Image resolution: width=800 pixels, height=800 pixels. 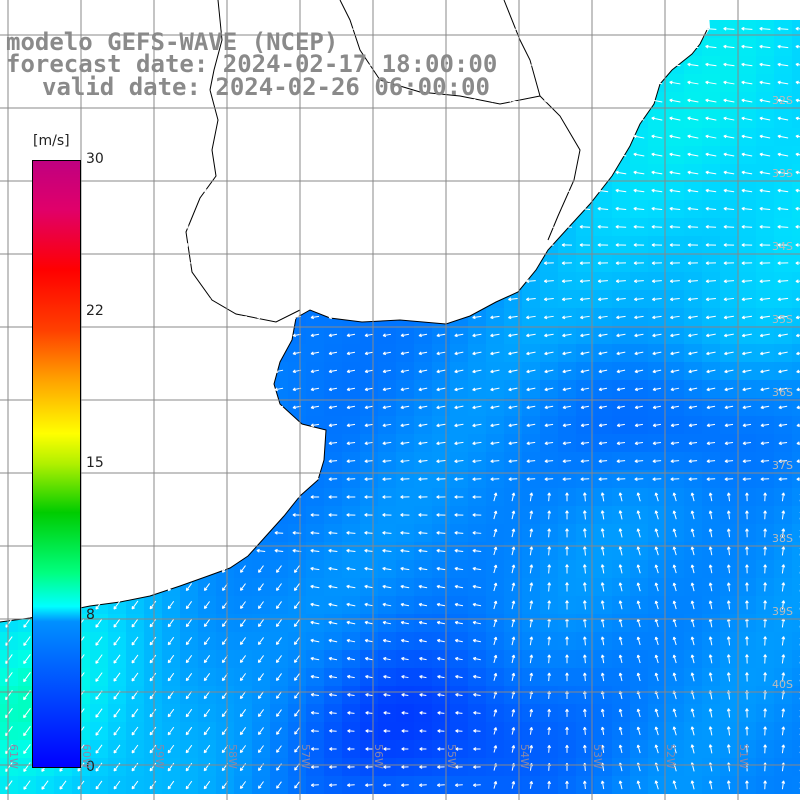 I want to click on lon-label: 61W, so click(x=13, y=756).